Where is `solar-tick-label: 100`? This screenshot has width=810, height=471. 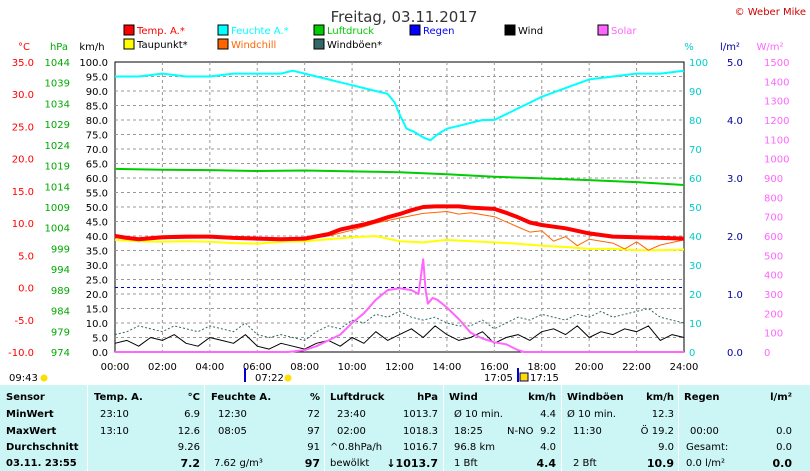 solar-tick-label: 100 is located at coordinates (773, 334).